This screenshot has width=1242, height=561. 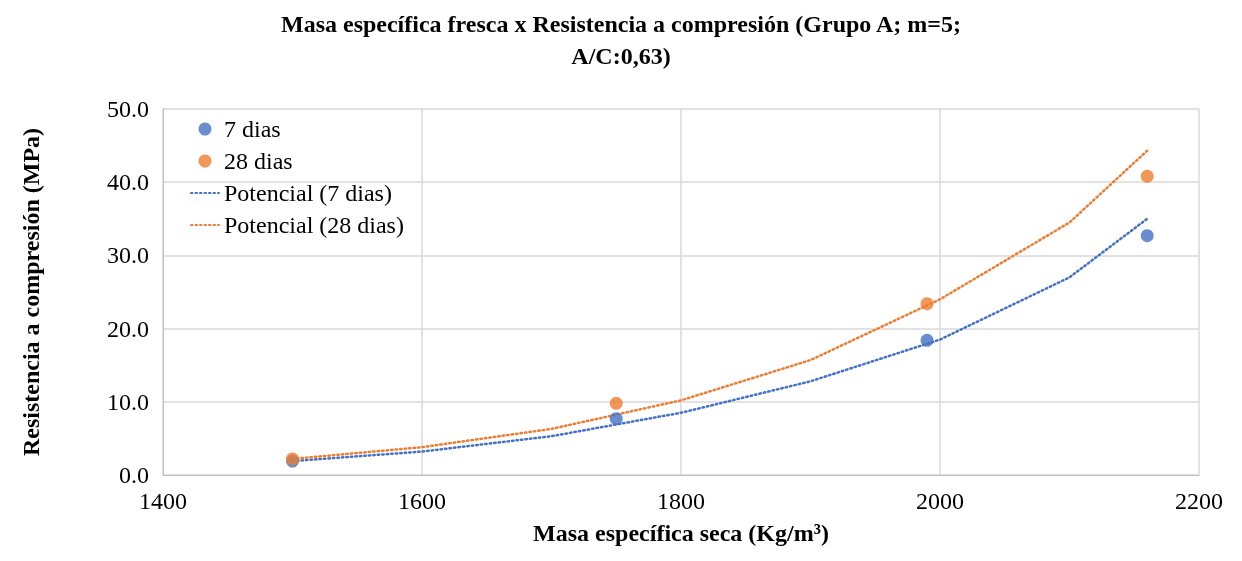 What do you see at coordinates (128, 182) in the screenshot?
I see `y-tick-label: 40.0` at bounding box center [128, 182].